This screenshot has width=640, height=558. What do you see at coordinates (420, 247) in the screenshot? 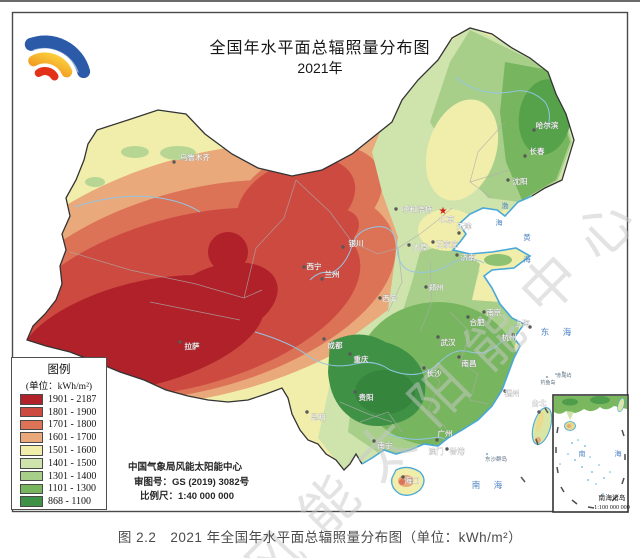
I see `city-label: 太原` at bounding box center [420, 247].